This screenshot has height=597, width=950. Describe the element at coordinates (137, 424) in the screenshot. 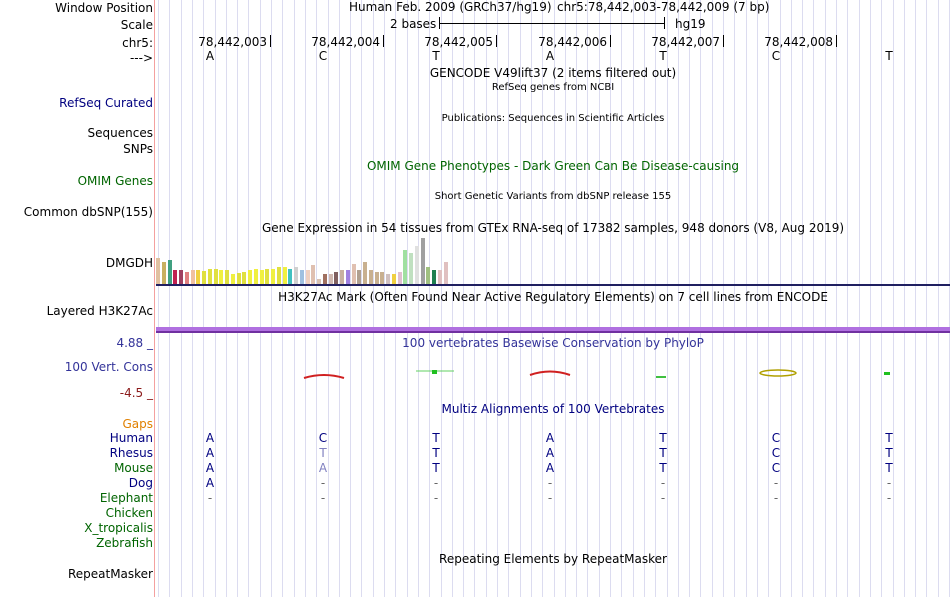

I see `gaps-label: Gaps` at that location.